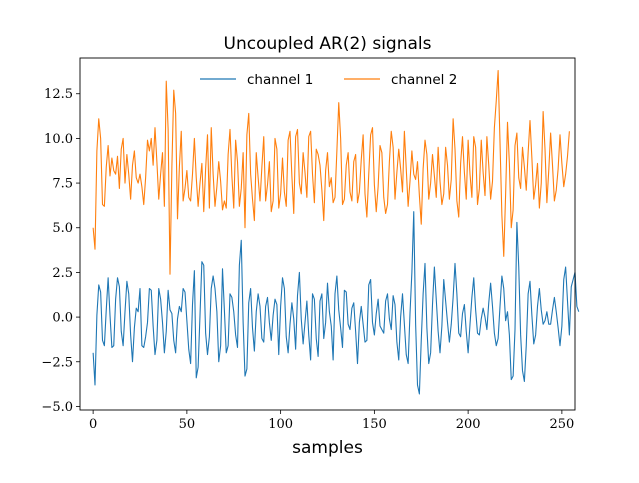  I want to click on y-tick-label: 2.5, so click(62, 273).